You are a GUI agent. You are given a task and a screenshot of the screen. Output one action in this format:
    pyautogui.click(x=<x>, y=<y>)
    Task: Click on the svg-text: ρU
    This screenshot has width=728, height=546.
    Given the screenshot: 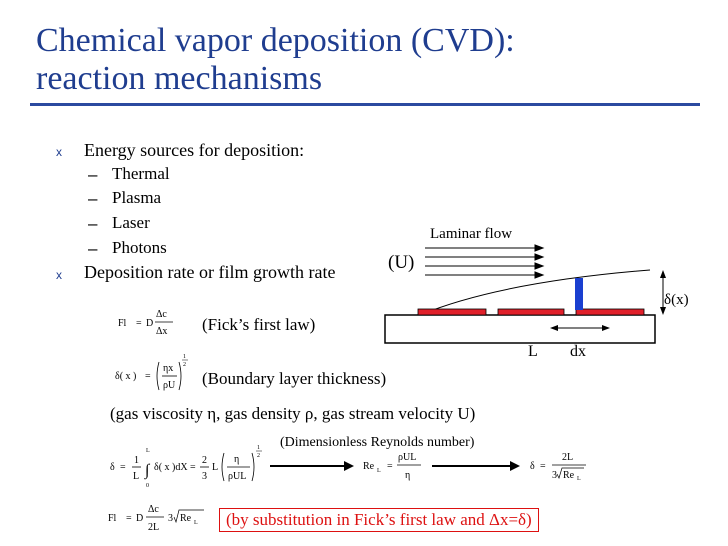 What is the action you would take?
    pyautogui.click(x=169, y=385)
    